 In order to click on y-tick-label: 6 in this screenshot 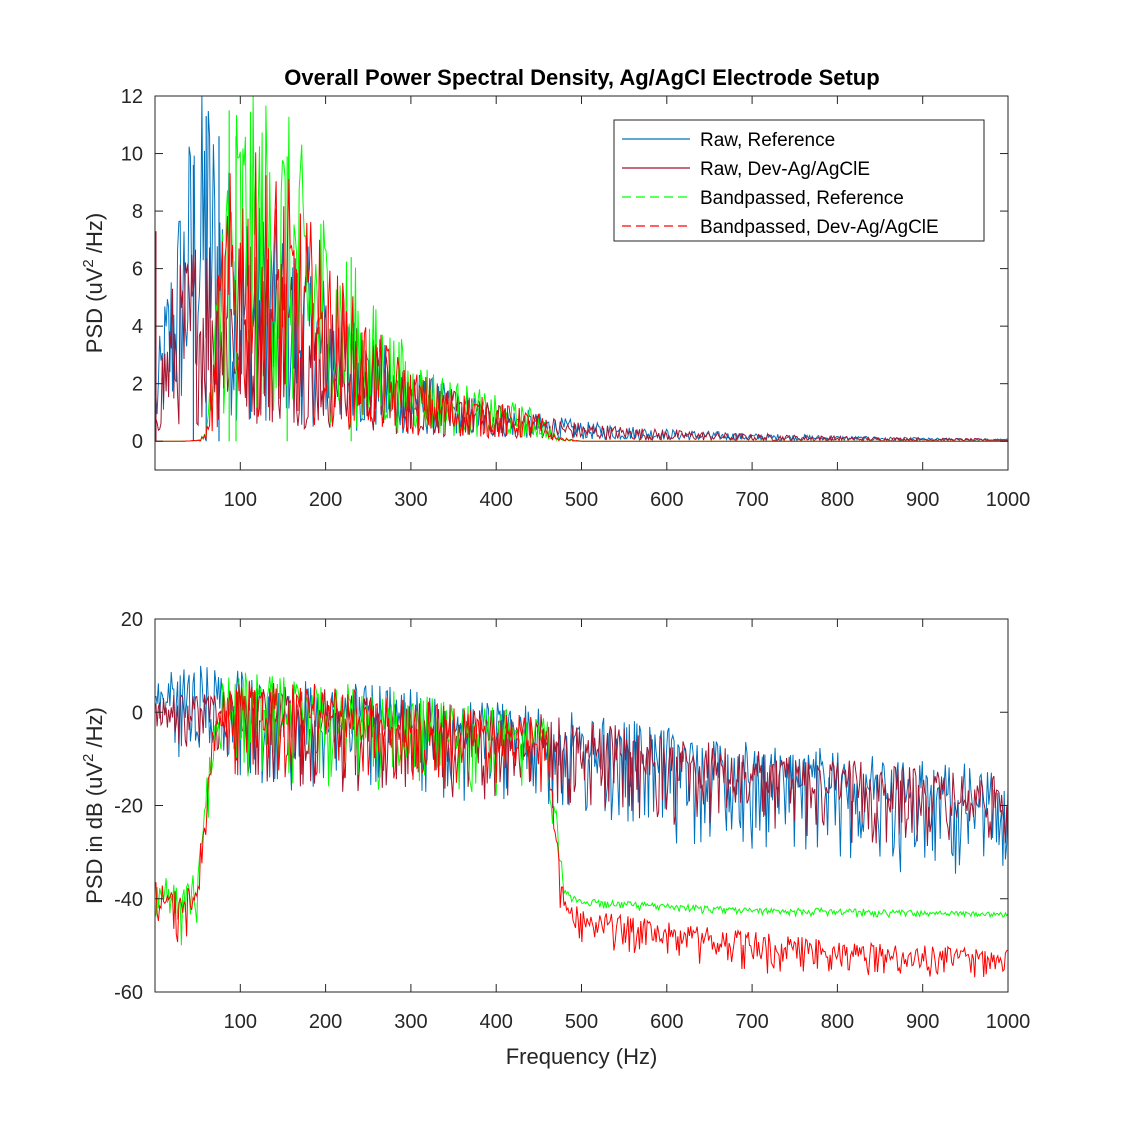, I will do `click(137, 270)`.